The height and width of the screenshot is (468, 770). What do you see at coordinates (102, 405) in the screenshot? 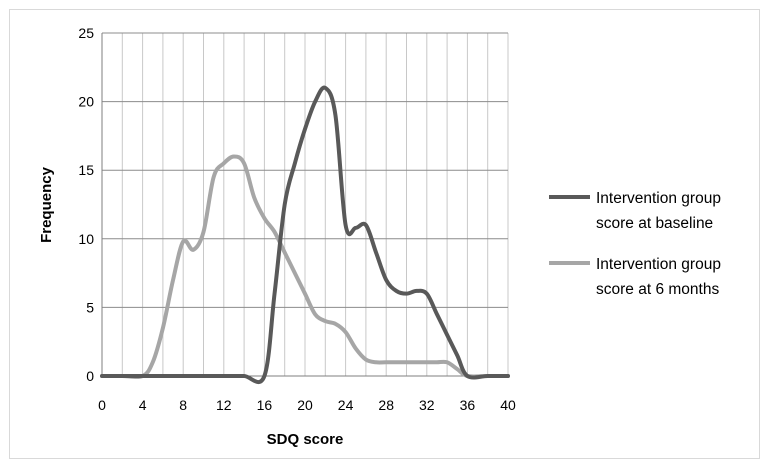
I see `x-tick-label: 0` at bounding box center [102, 405].